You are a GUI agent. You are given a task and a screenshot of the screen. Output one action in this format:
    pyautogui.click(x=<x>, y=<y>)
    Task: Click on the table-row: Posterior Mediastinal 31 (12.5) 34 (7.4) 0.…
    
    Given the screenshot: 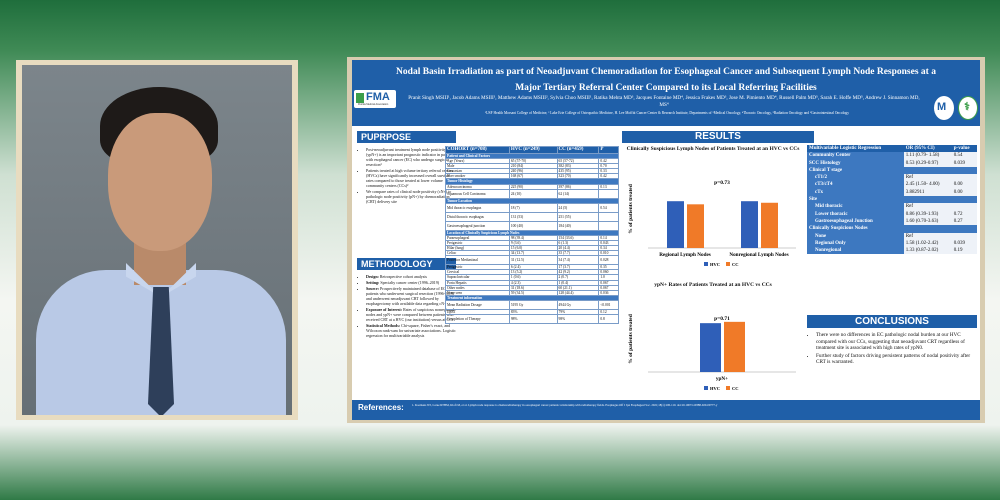 What is the action you would take?
    pyautogui.click(x=532, y=260)
    